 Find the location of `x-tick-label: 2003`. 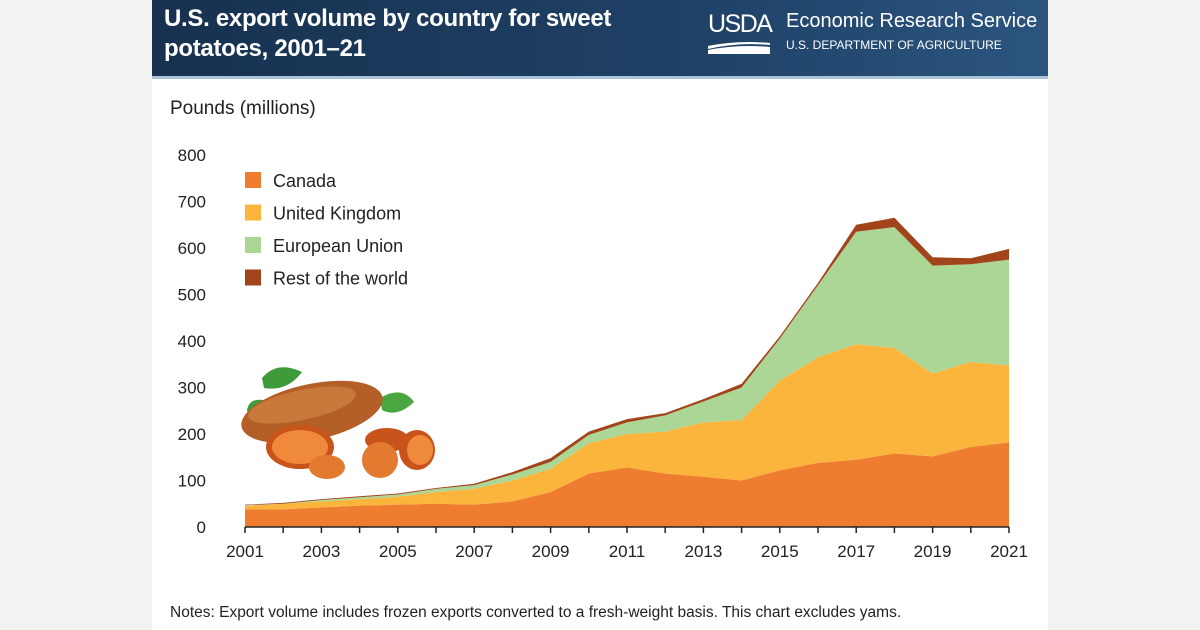

x-tick-label: 2003 is located at coordinates (321, 551).